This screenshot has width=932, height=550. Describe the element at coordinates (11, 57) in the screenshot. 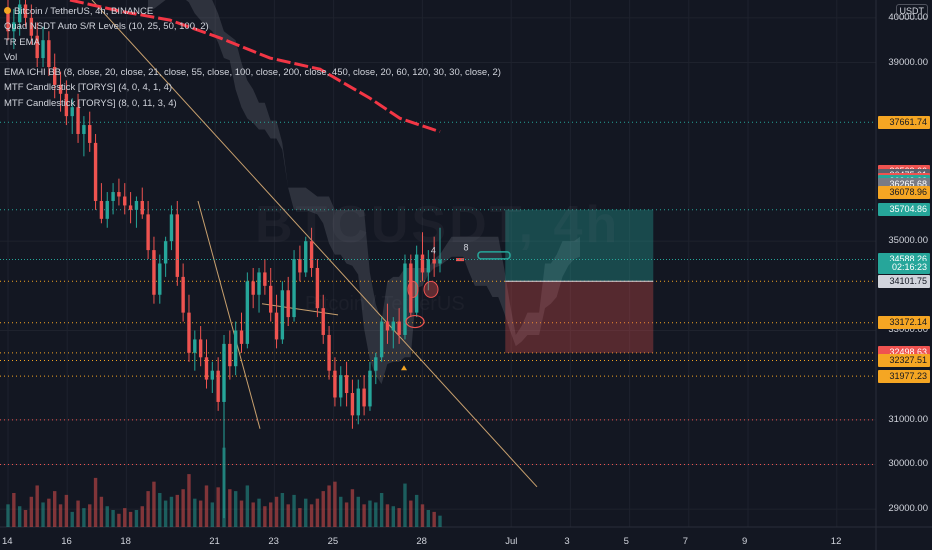

I see `indicator-row: Vol` at that location.